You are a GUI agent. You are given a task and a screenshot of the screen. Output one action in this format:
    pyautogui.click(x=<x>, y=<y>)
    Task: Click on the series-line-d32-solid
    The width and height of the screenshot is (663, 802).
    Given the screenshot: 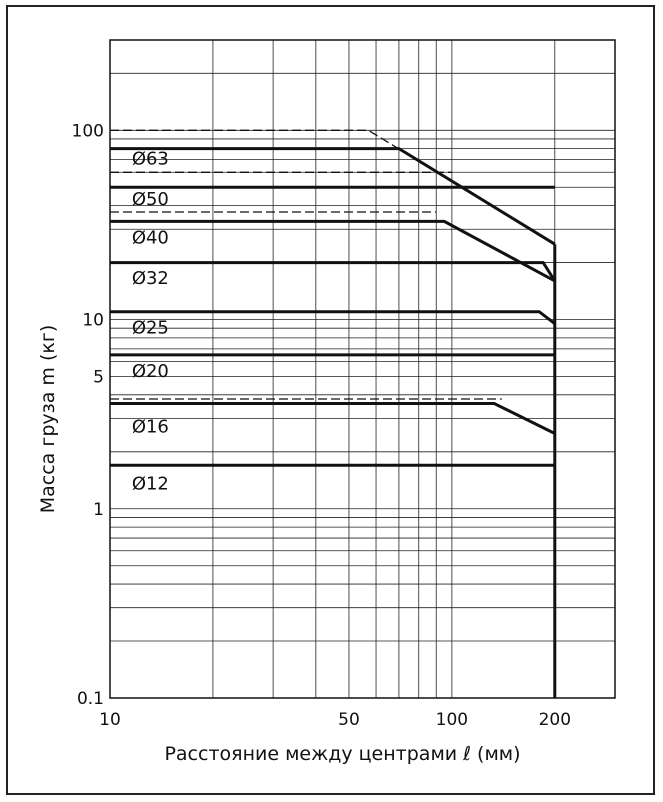 What is the action you would take?
    pyautogui.click(x=333, y=271)
    